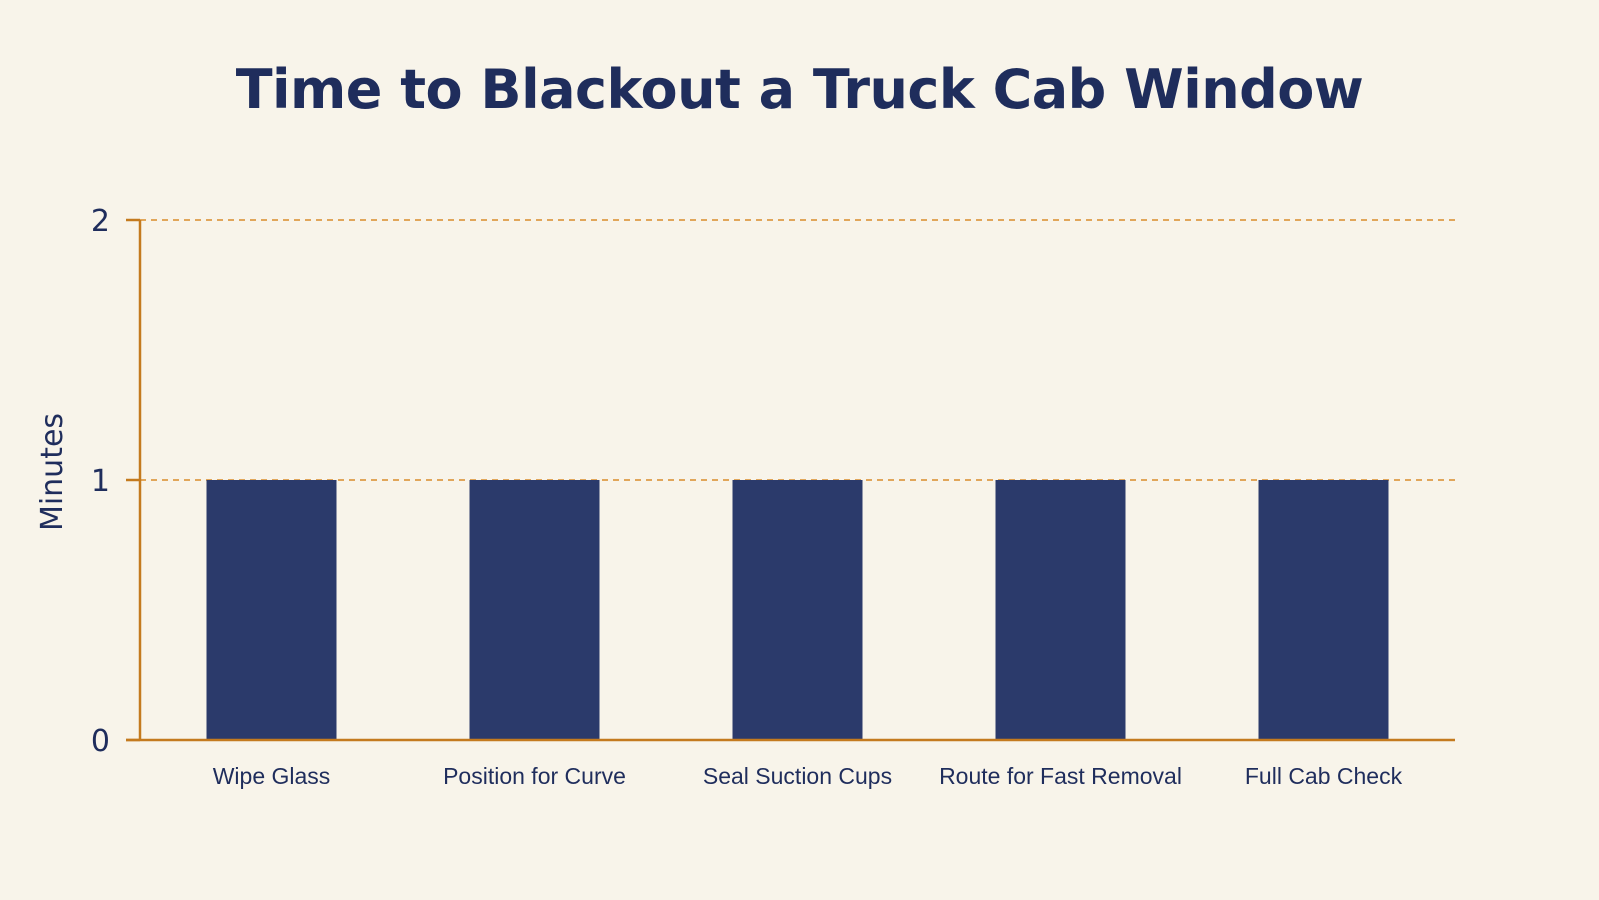 Image resolution: width=1599 pixels, height=900 pixels. What do you see at coordinates (100, 221) in the screenshot?
I see `y-tick-label-2: 2` at bounding box center [100, 221].